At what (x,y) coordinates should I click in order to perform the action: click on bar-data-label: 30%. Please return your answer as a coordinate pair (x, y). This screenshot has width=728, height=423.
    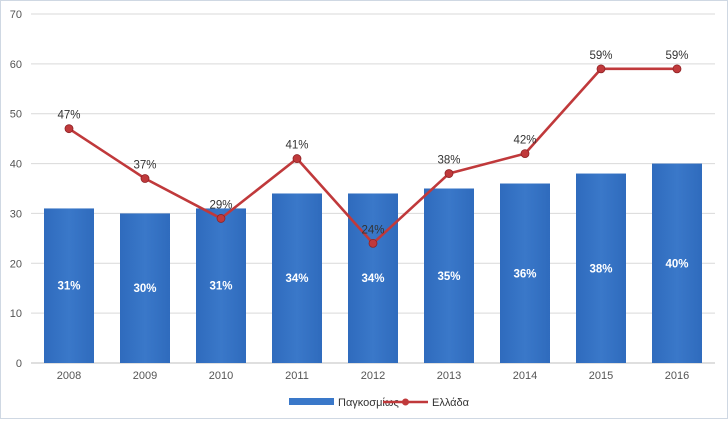
    Looking at the image, I should click on (144, 289).